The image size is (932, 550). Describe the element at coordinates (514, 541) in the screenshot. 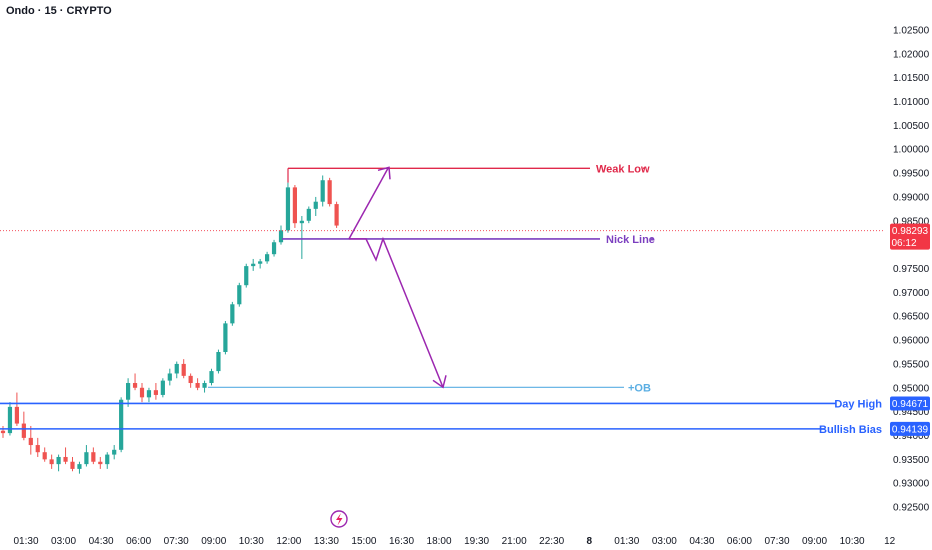

I see `x-tick-label: 21:00` at that location.